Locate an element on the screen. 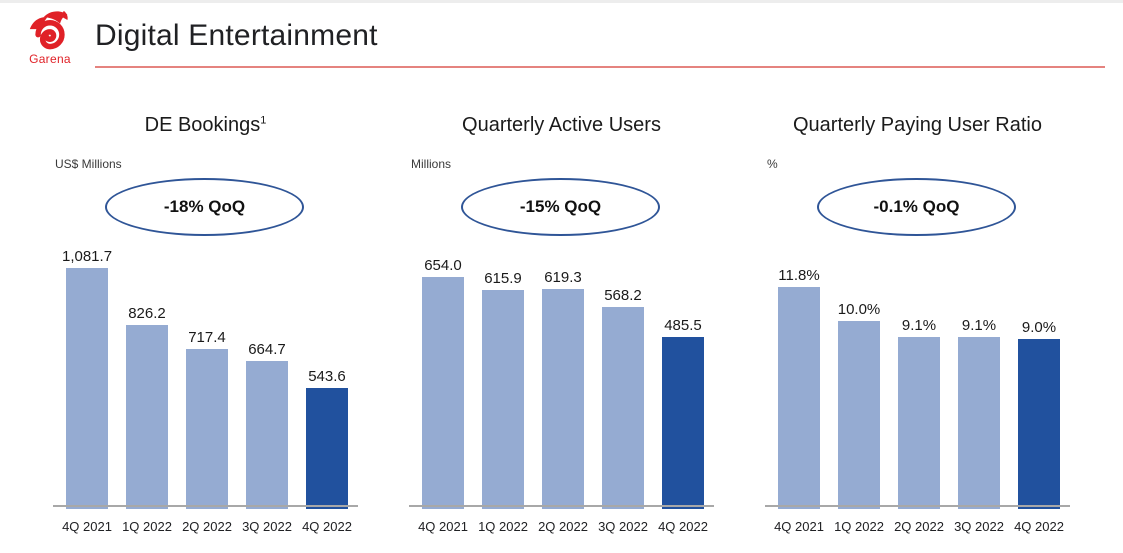  title-underline is located at coordinates (600, 67).